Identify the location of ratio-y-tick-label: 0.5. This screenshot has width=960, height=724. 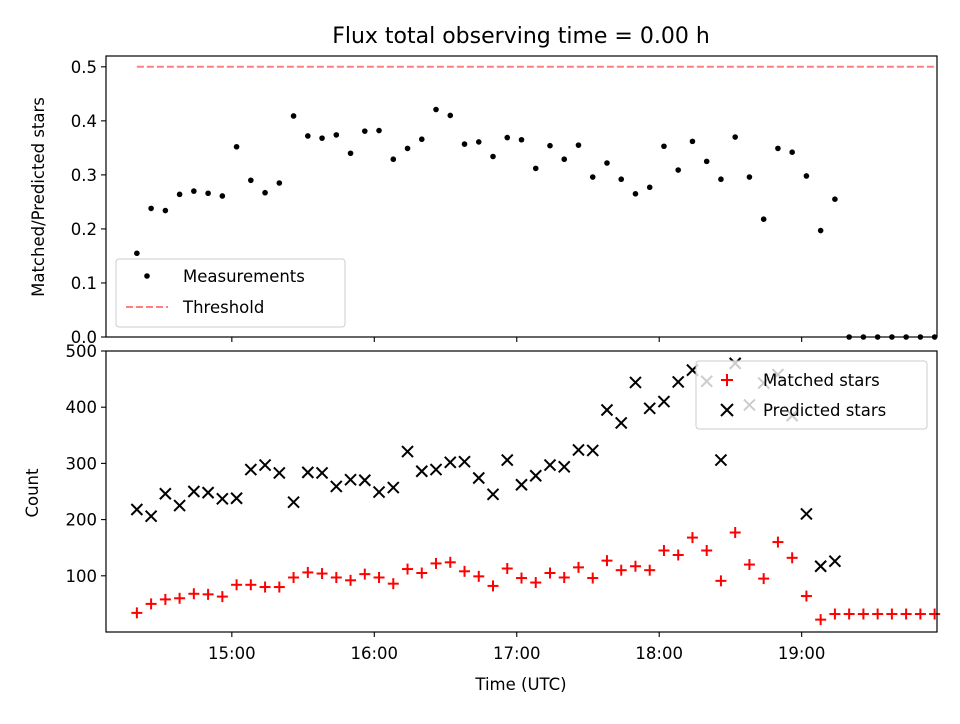
(84, 67).